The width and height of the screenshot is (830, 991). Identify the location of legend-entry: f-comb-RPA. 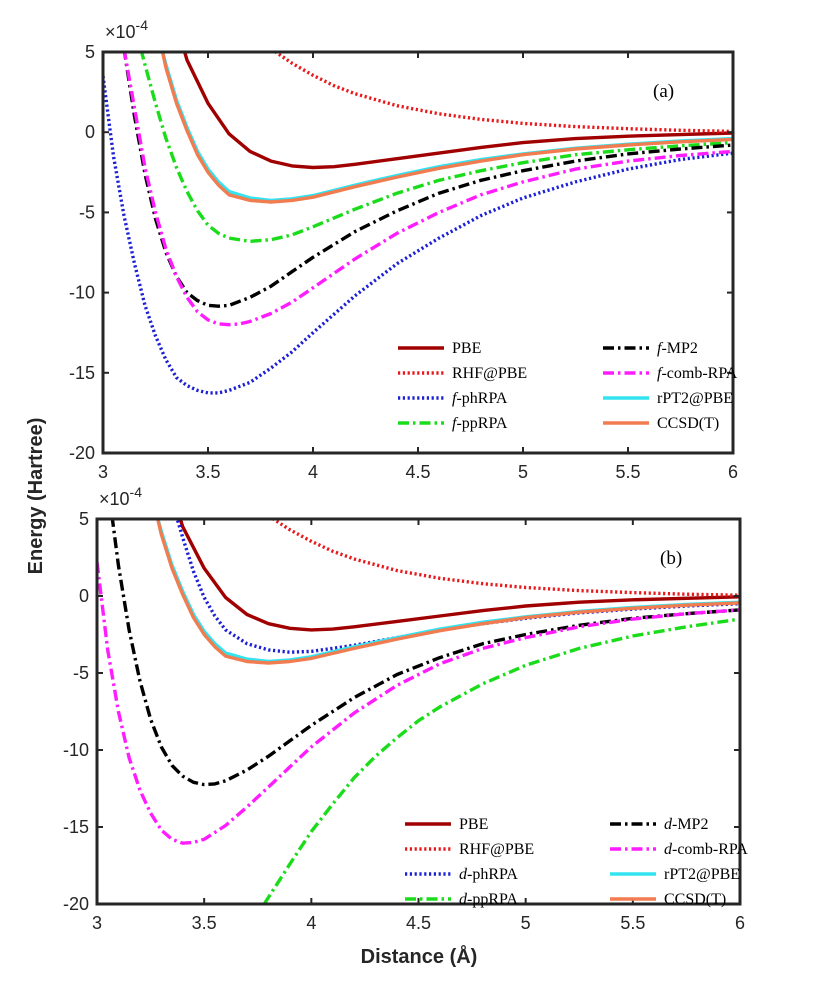
(697, 373).